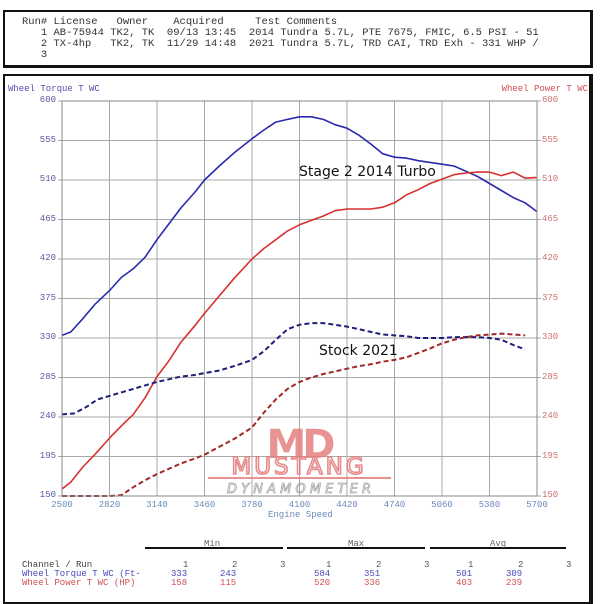  Describe the element at coordinates (514, 574) in the screenshot. I see `stats-value: 309` at that location.